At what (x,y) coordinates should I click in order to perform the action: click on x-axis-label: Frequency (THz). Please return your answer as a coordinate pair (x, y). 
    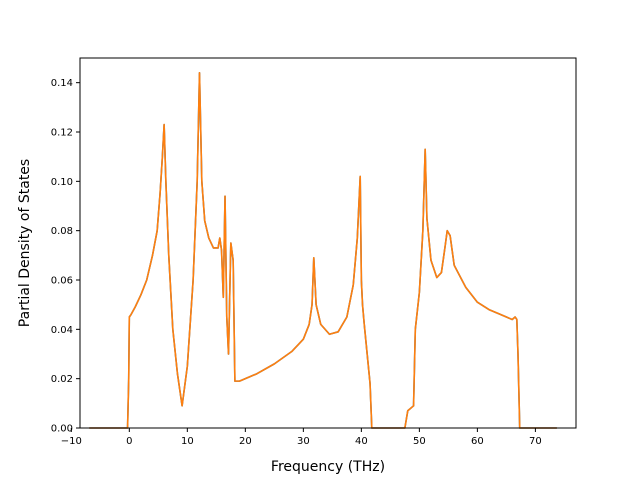
    Looking at the image, I should click on (328, 467).